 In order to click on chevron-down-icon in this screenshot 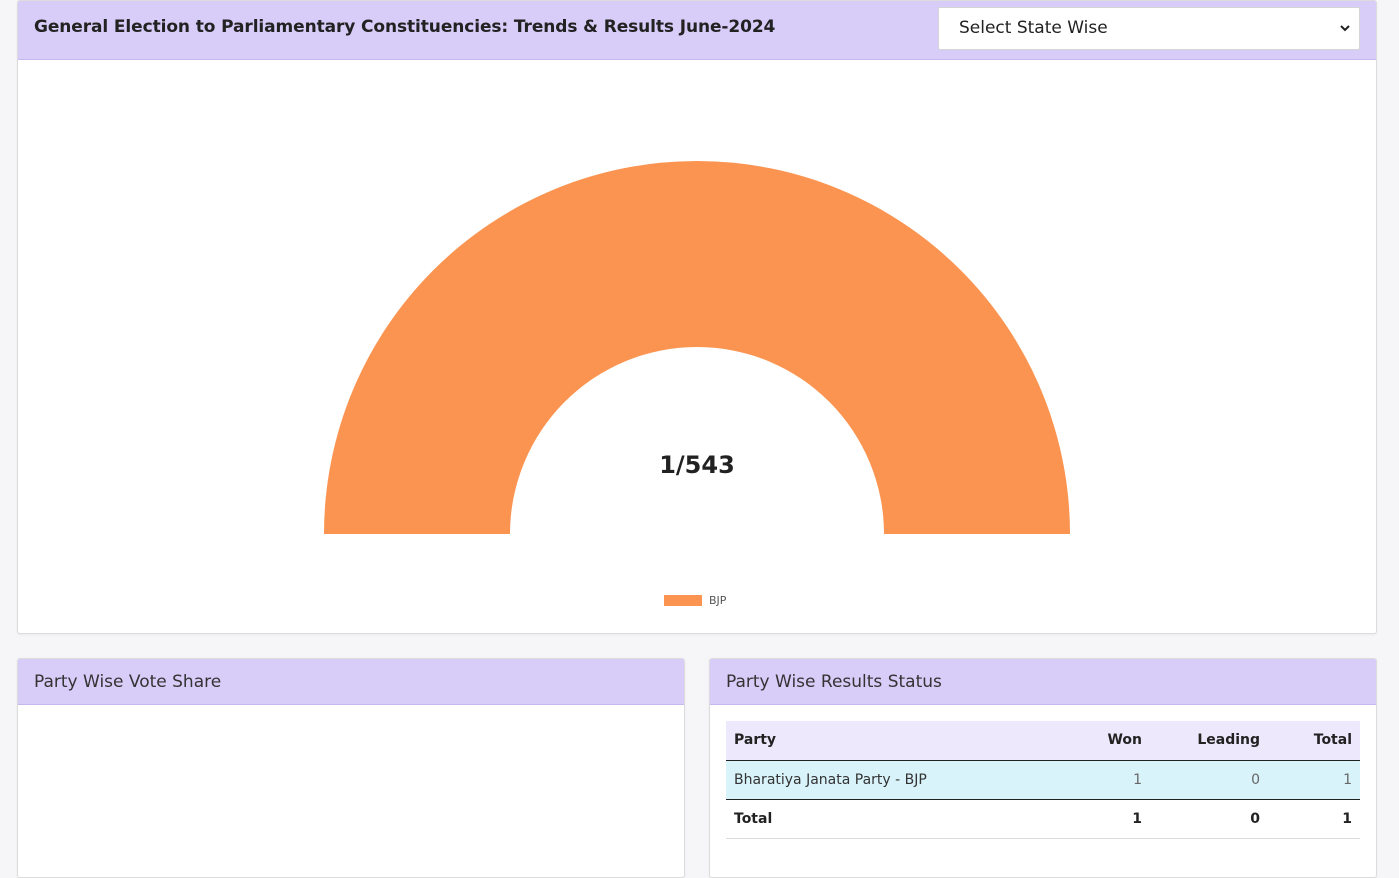, I will do `click(1345, 28)`.